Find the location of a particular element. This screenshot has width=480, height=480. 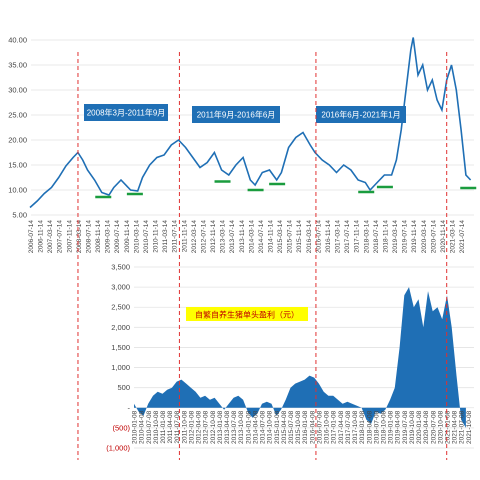

x-tick-label: 2019-04-08 is located at coordinates (398, 427).